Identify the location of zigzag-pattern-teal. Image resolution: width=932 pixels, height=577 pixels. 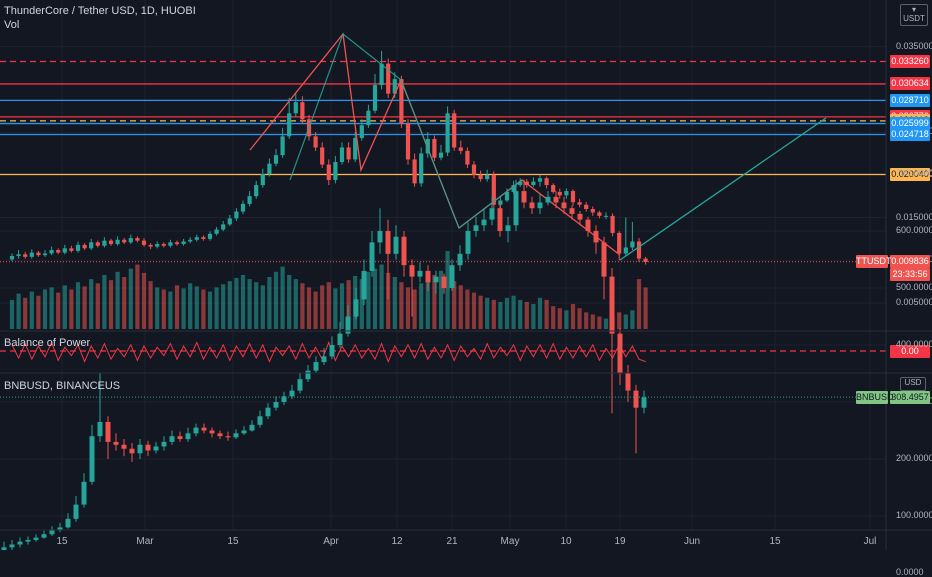
(406, 131).